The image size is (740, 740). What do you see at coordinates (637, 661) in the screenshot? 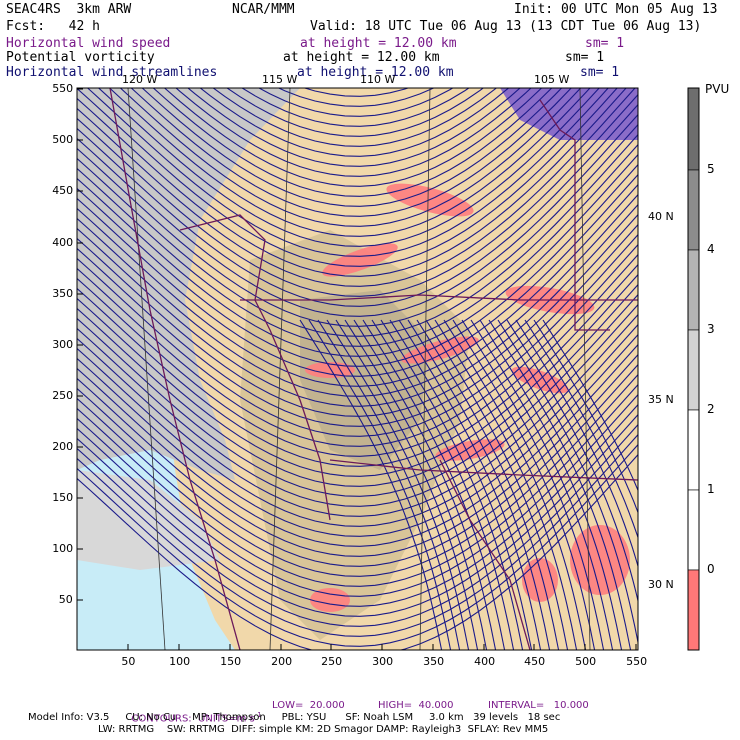
I see `x-tick-label: 550` at bounding box center [637, 661].